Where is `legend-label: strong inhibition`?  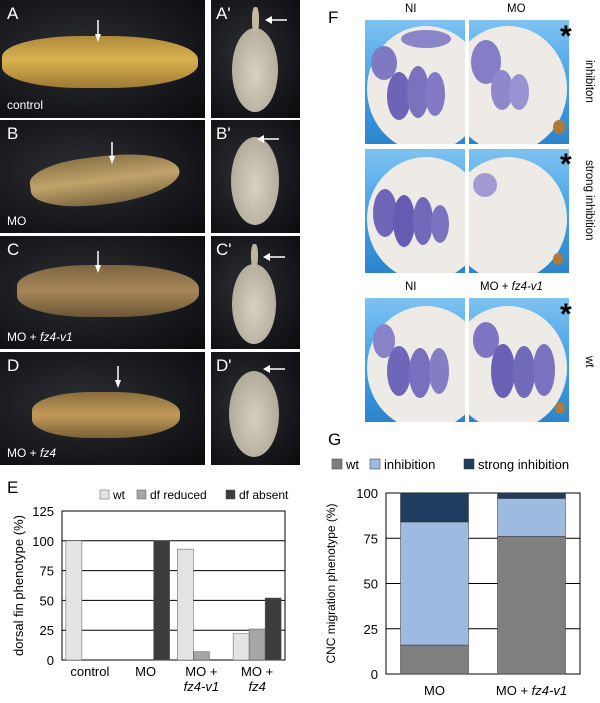 legend-label: strong inhibition is located at coordinates (523, 464).